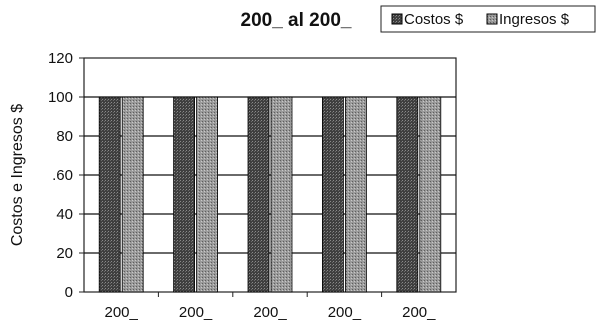 This screenshot has height=324, width=599. What do you see at coordinates (64, 253) in the screenshot?
I see `y-tick-label: 20` at bounding box center [64, 253].